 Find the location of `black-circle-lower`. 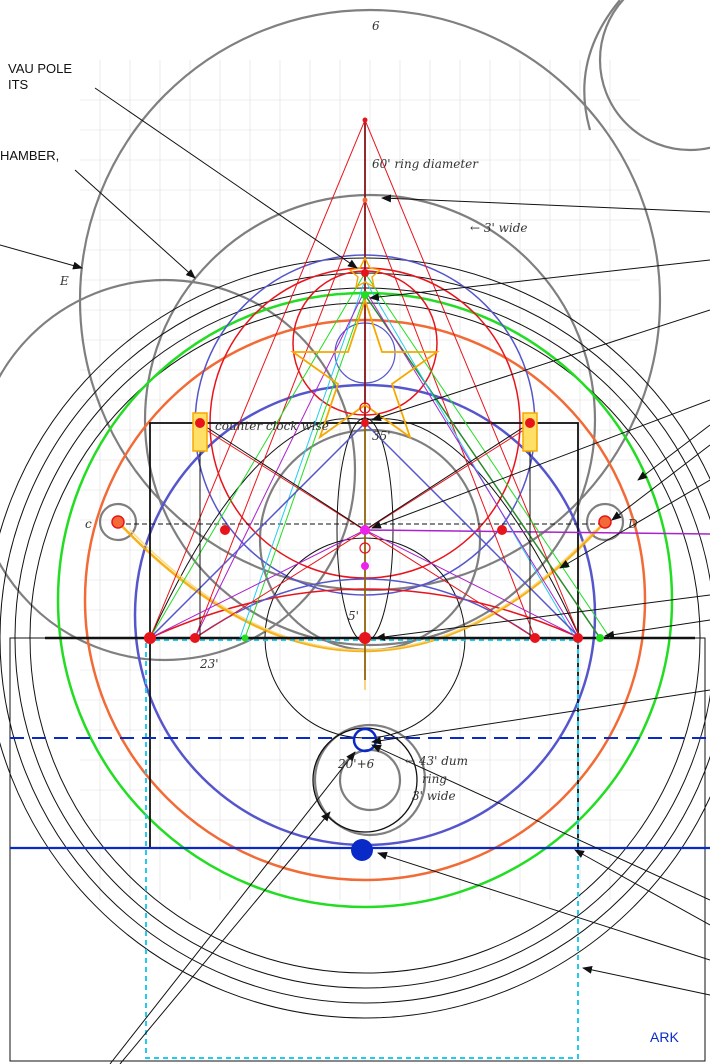

black-circle-lower is located at coordinates (365, 780).